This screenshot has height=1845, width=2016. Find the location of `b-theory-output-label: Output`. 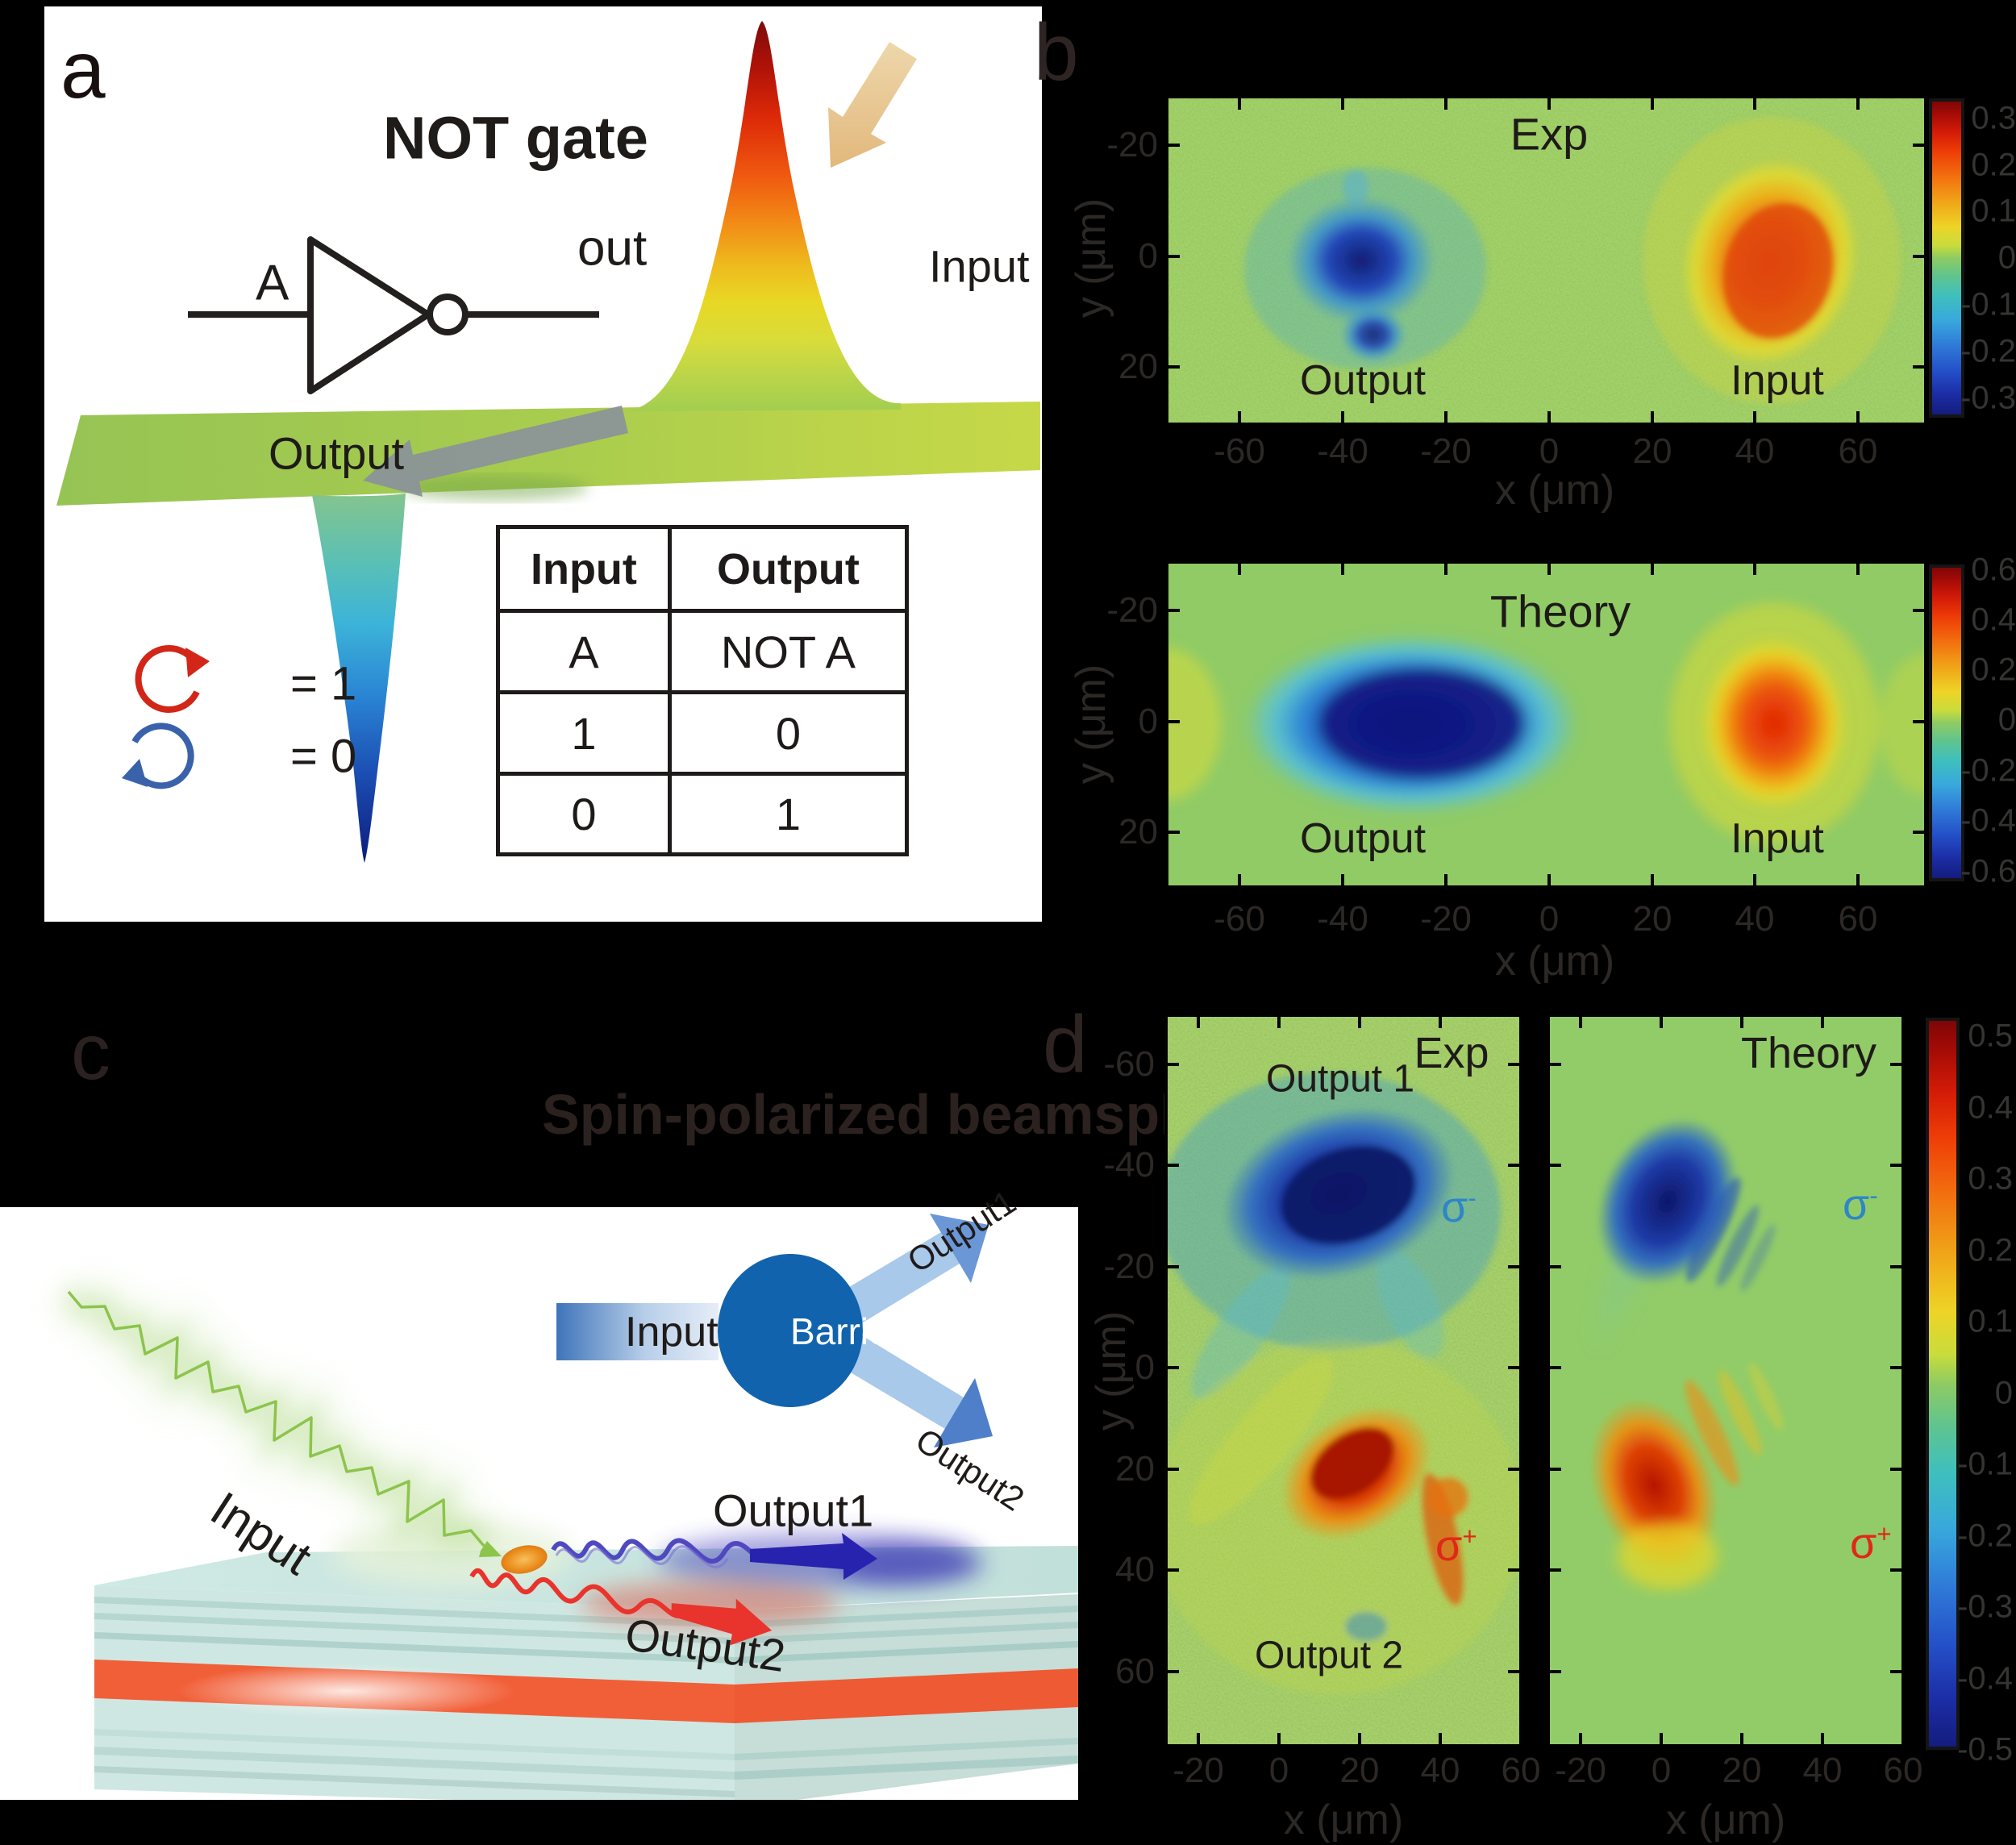

b-theory-output-label: Output is located at coordinates (1363, 838).